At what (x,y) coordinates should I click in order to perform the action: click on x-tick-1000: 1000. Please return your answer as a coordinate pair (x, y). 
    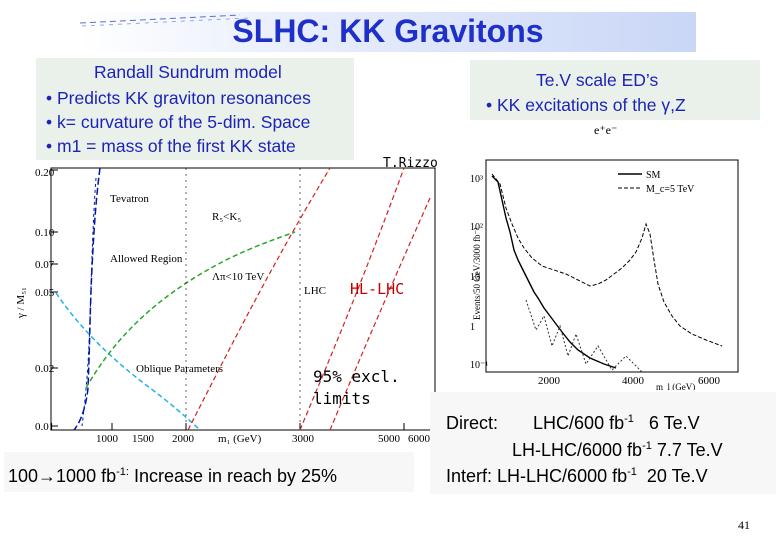
    Looking at the image, I should click on (107, 439).